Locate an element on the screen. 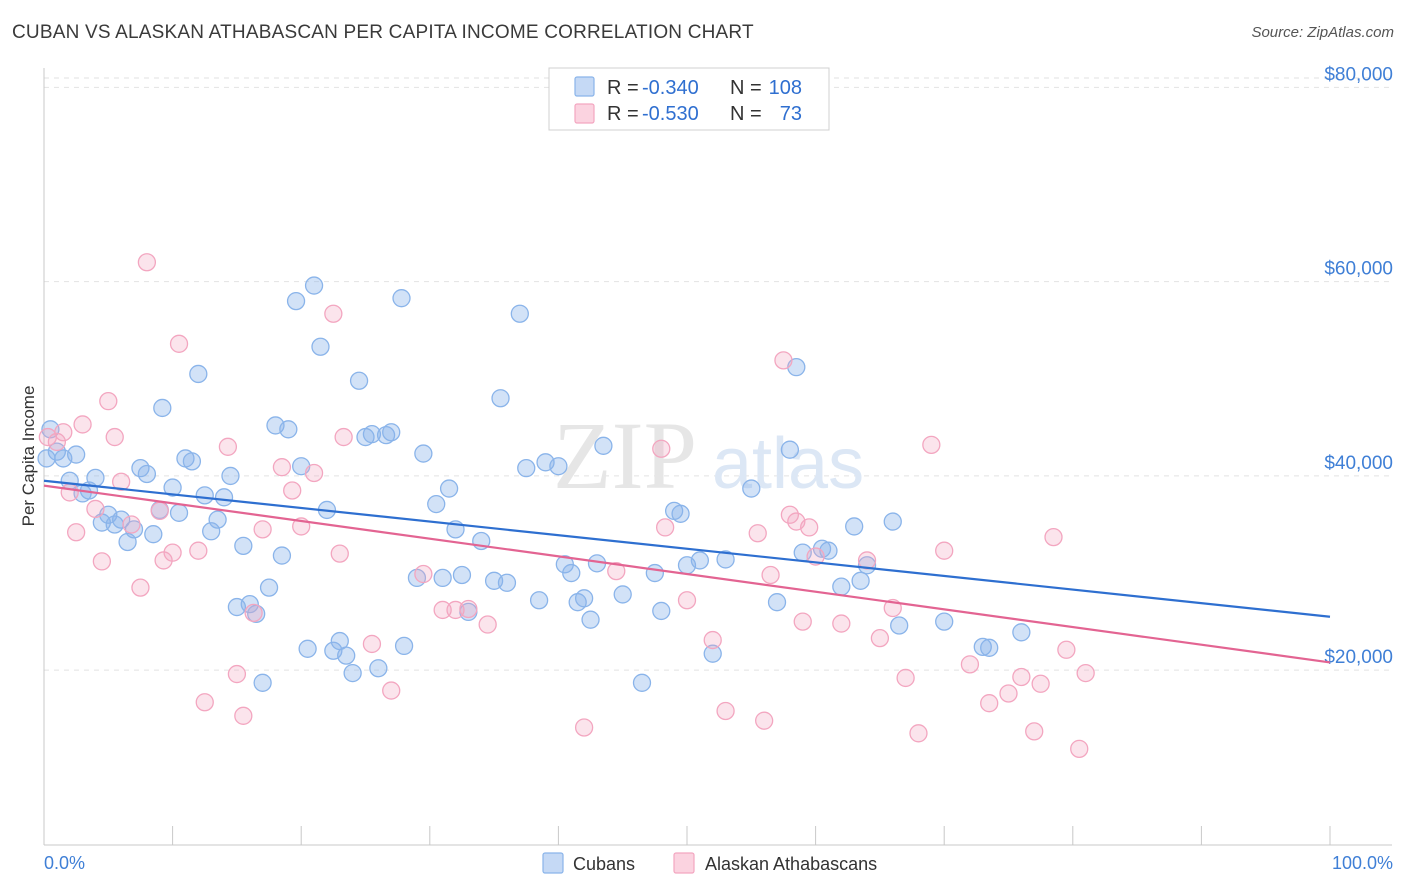 This screenshot has width=1406, height=892. legend-n-label-2: N = is located at coordinates (746, 114).